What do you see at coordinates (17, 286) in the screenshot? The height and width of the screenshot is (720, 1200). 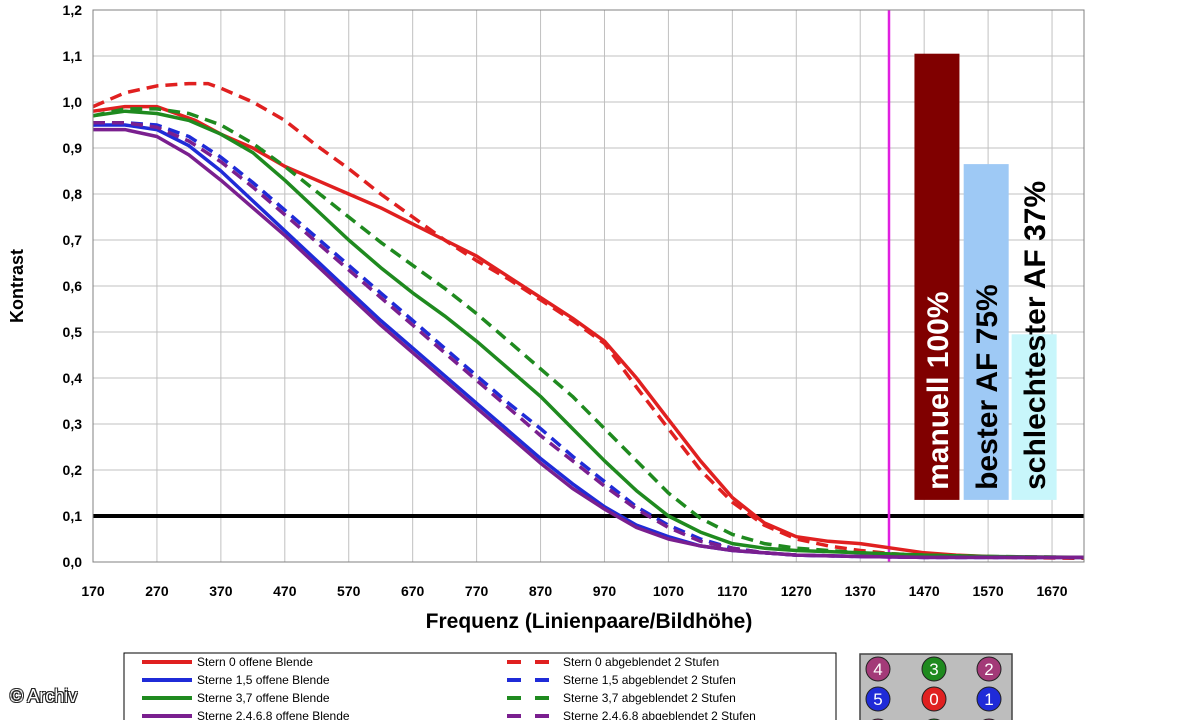 I see `y-axis-title: Kontrast` at bounding box center [17, 286].